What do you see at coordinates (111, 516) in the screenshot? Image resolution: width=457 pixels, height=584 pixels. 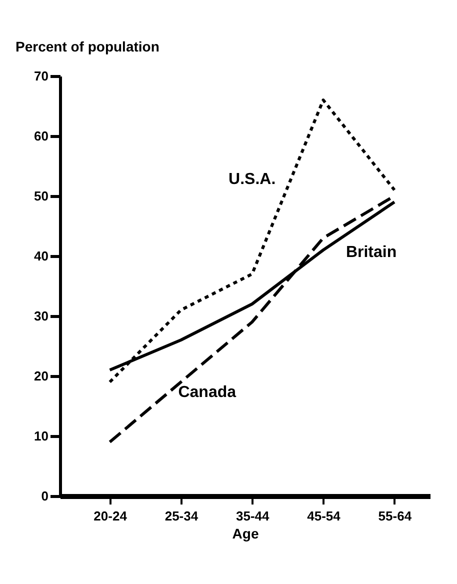 I see `x-tick-label: 20-24` at bounding box center [111, 516].